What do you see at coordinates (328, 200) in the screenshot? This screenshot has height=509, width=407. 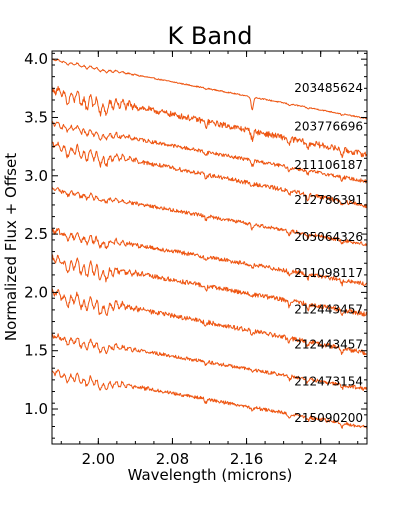 I see `series-label: 212786391` at bounding box center [328, 200].